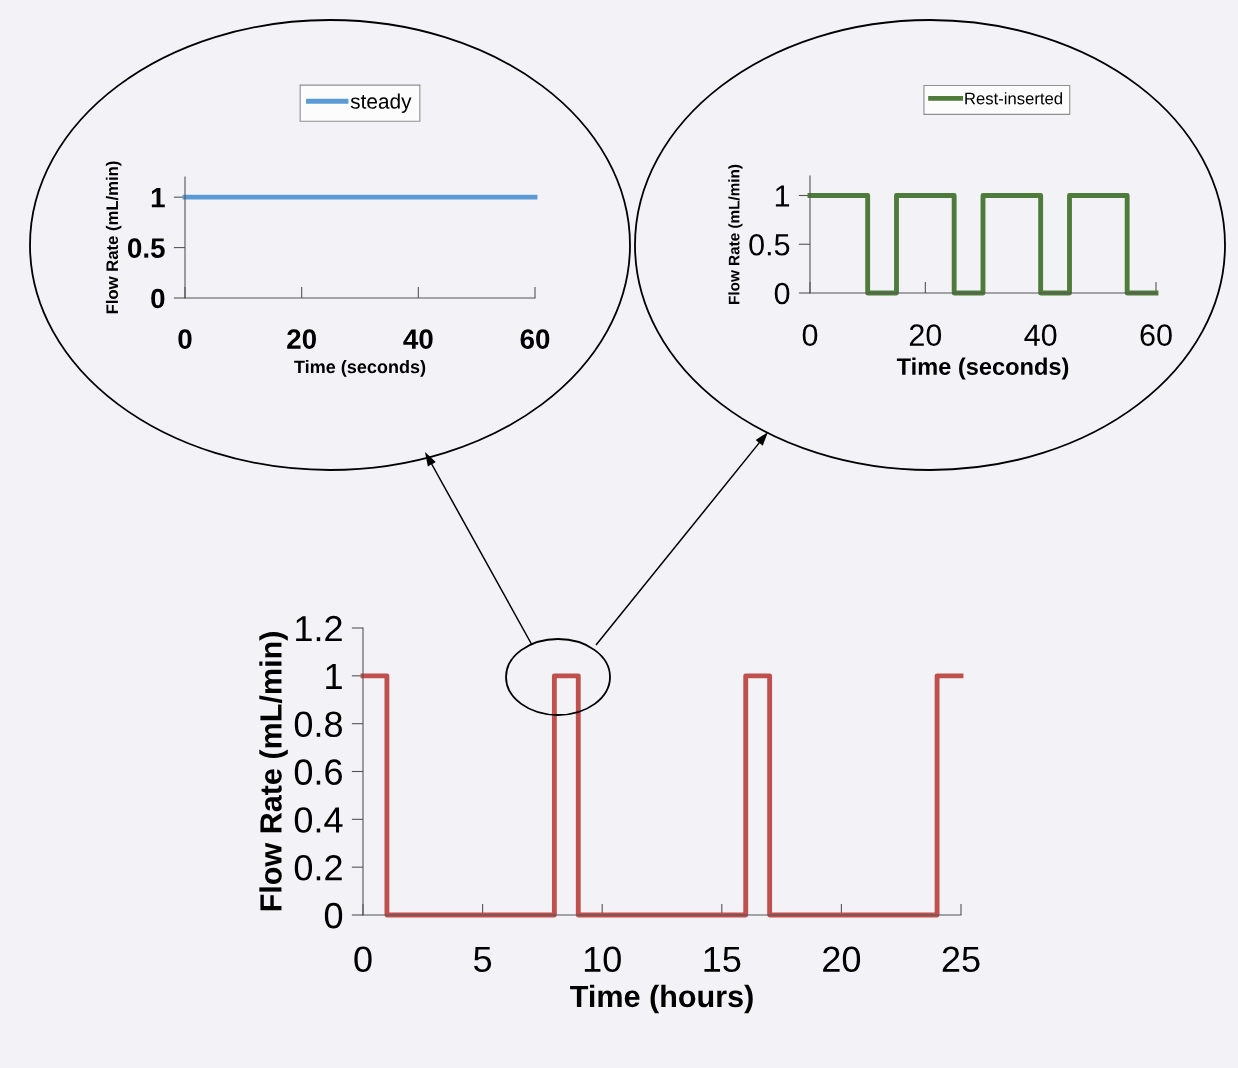  I want to click on y-tick-label: 1.2, so click(319, 628).